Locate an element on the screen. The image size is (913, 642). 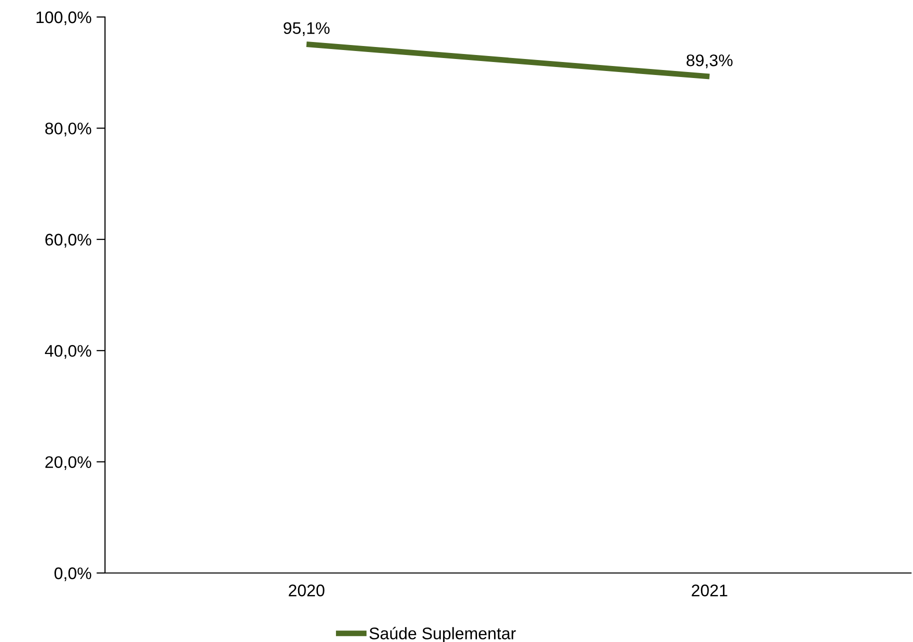
x-tick-label: 2020 is located at coordinates (306, 590).